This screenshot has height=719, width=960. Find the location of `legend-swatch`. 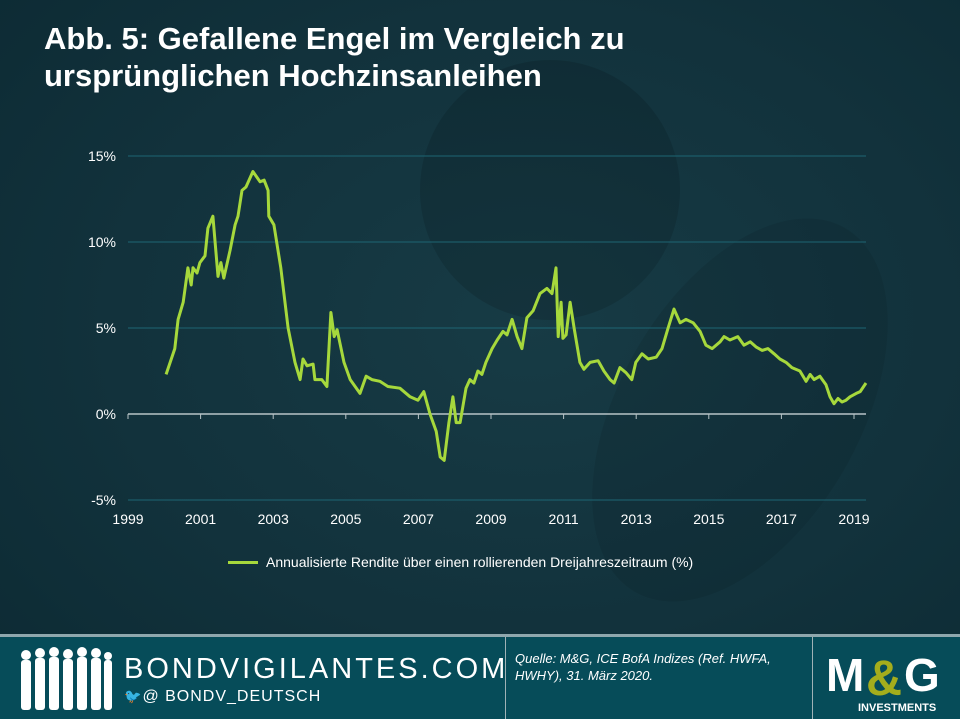

legend-swatch is located at coordinates (243, 562).